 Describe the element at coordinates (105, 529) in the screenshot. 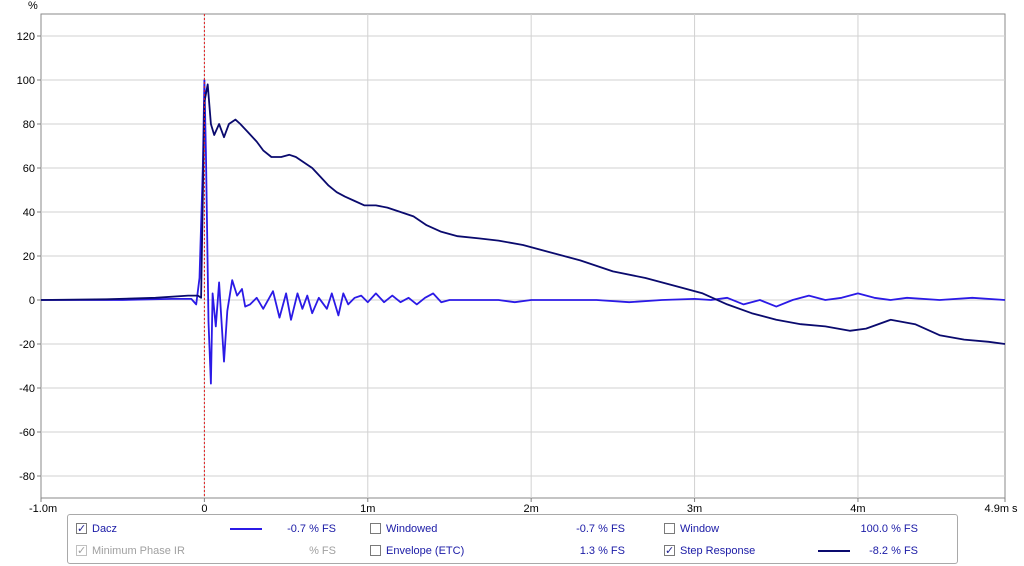

I see `legend-label: Dacz` at that location.